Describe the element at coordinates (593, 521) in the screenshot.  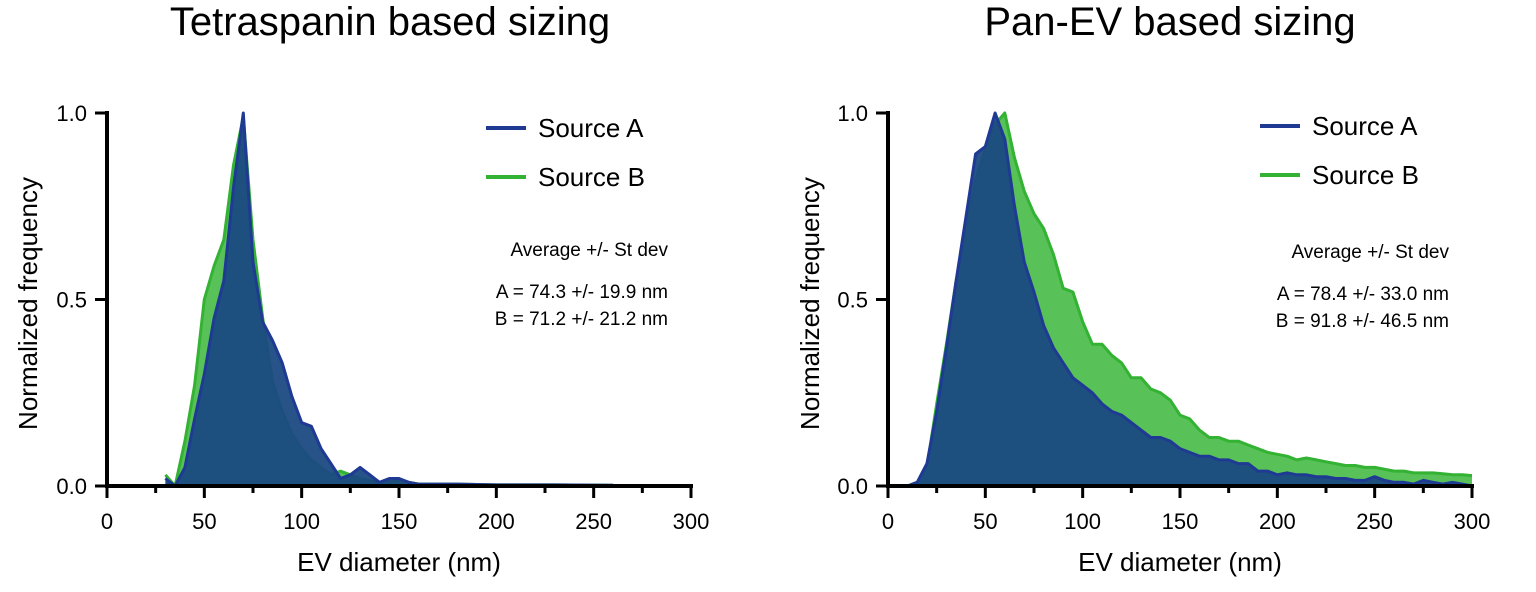
I see `x-tick-label-tetraspanin-250: 250` at that location.